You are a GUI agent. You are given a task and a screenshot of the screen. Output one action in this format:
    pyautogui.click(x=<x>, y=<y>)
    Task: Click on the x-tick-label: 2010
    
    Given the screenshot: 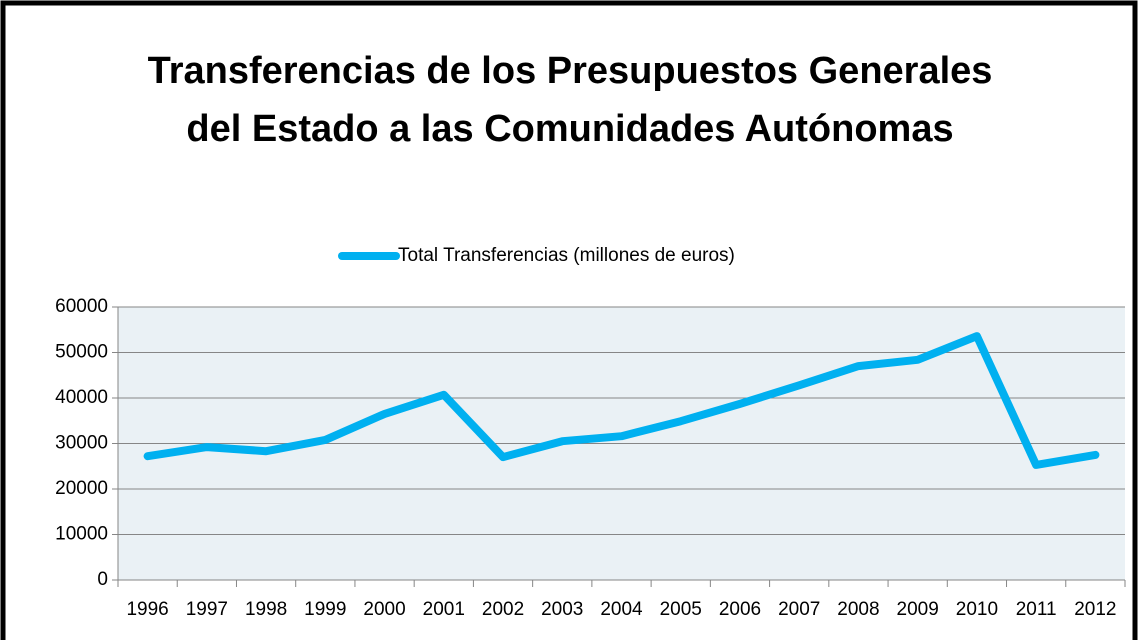 What is the action you would take?
    pyautogui.click(x=977, y=609)
    